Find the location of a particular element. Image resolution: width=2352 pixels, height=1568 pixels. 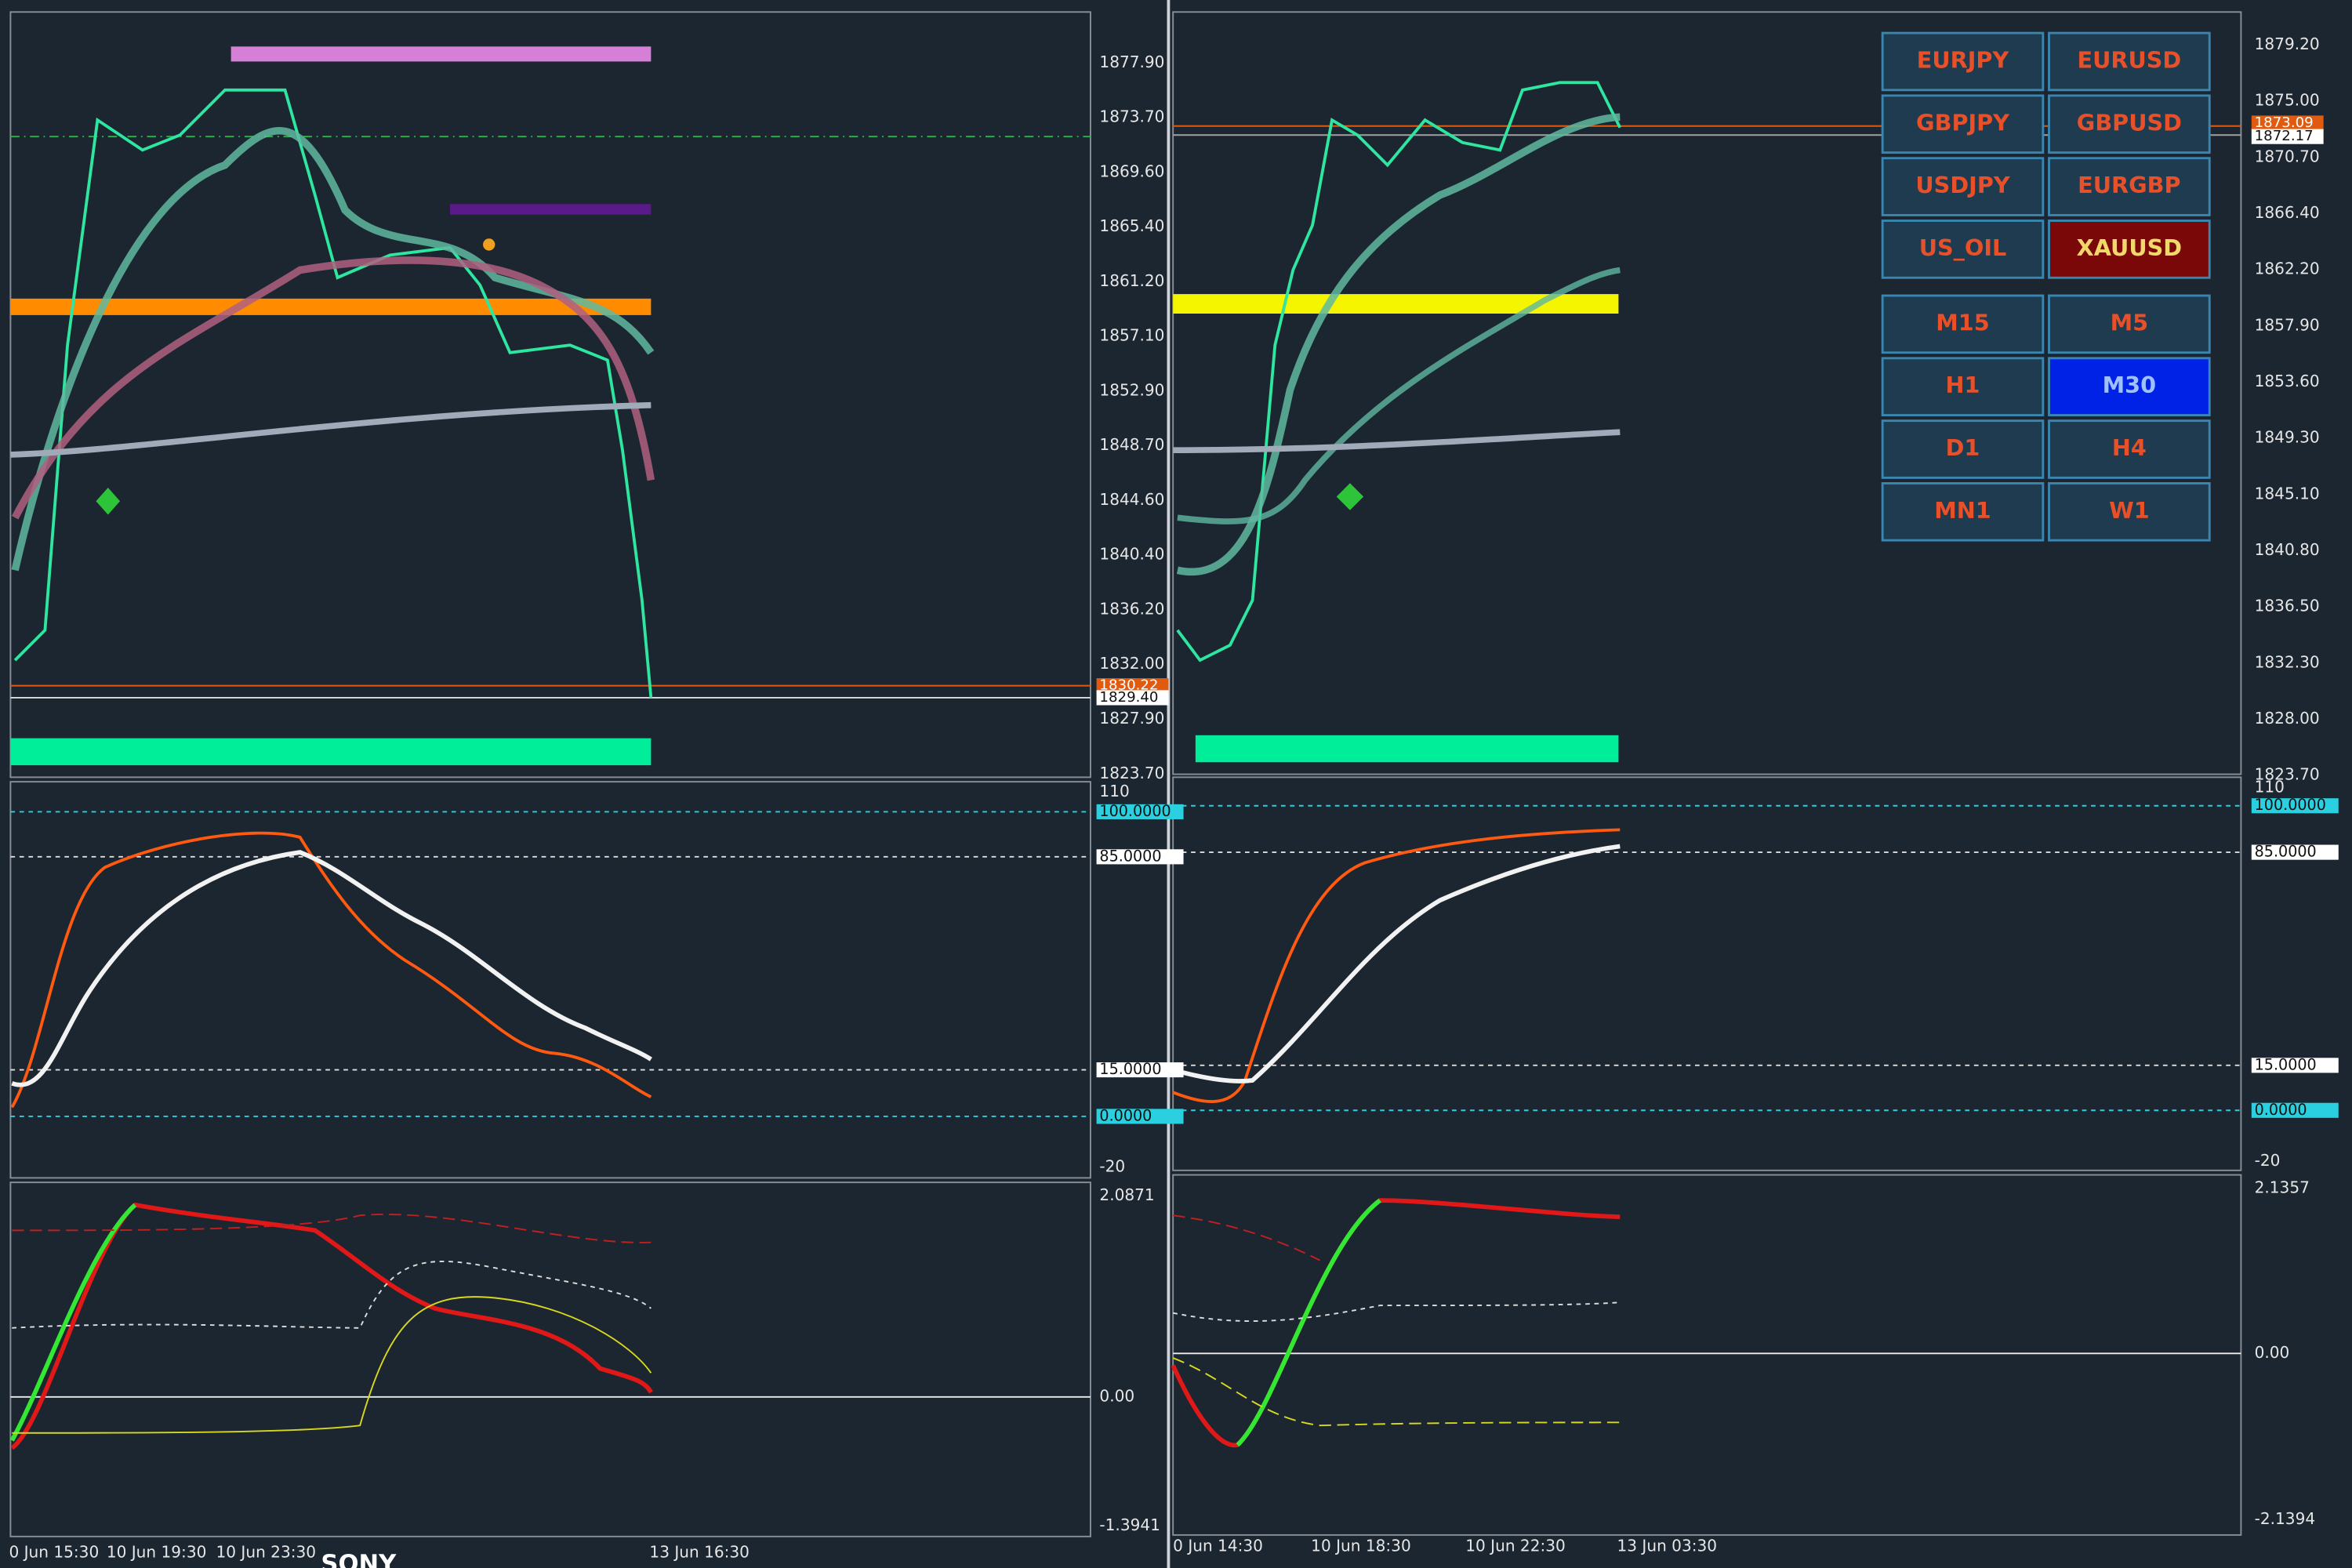

button: H4 is located at coordinates (2129, 449).